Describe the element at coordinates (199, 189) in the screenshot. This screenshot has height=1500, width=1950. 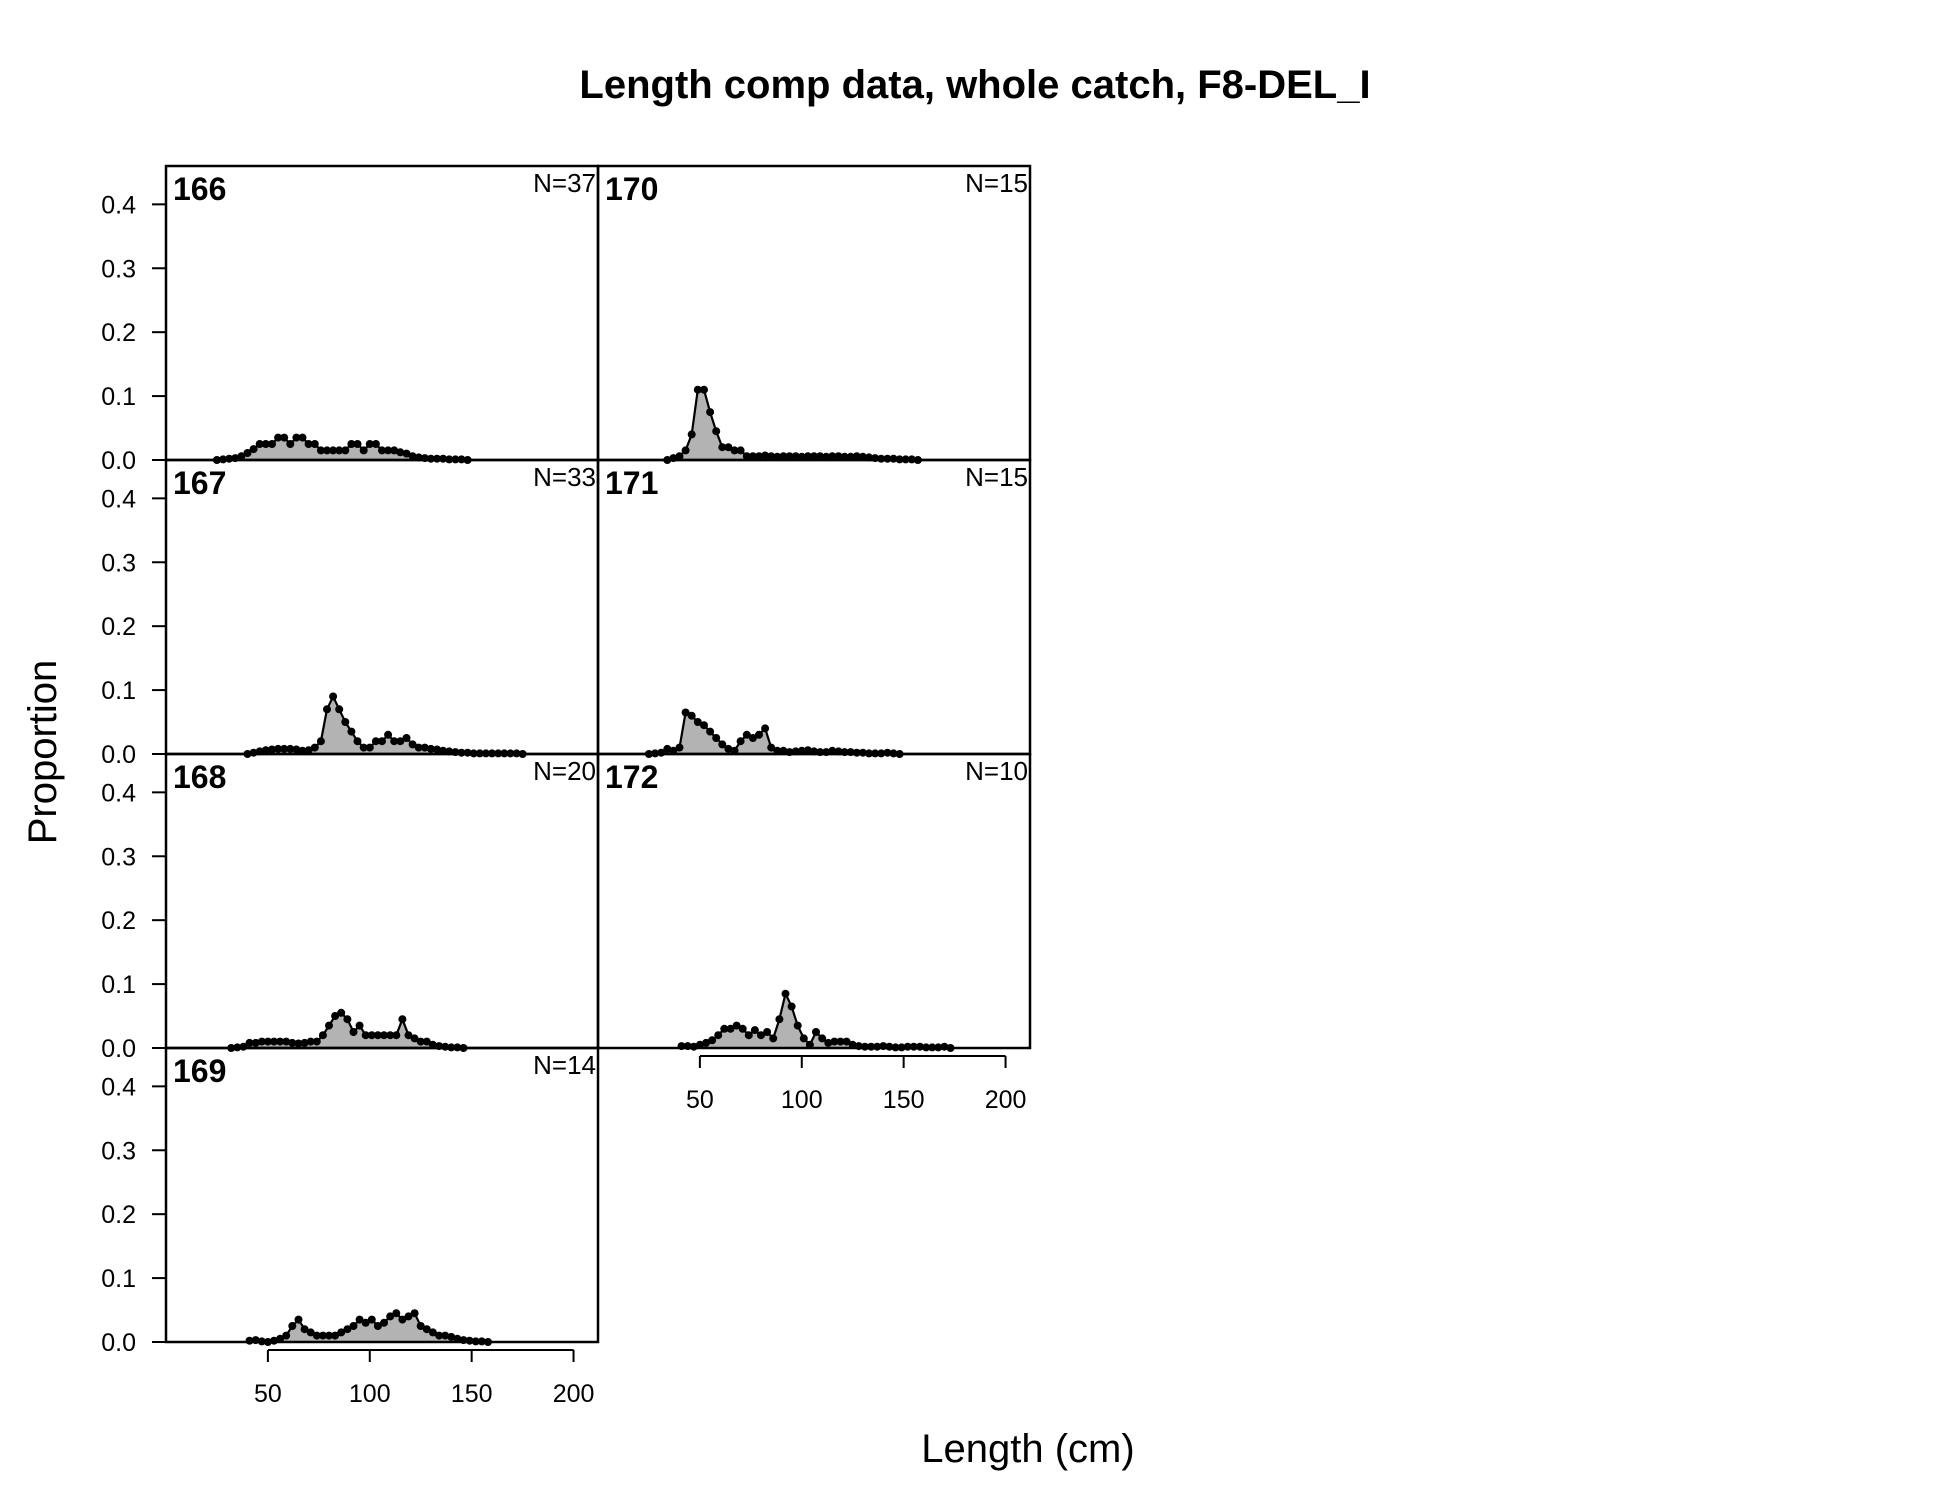
I see `panel-label: 166` at that location.